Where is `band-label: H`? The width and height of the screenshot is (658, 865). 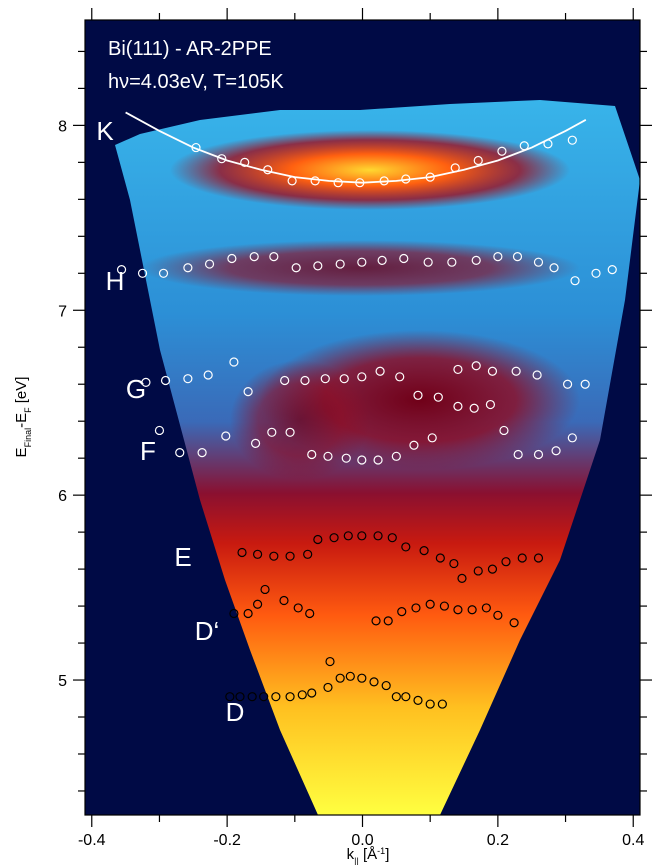
band-label: H is located at coordinates (115, 281).